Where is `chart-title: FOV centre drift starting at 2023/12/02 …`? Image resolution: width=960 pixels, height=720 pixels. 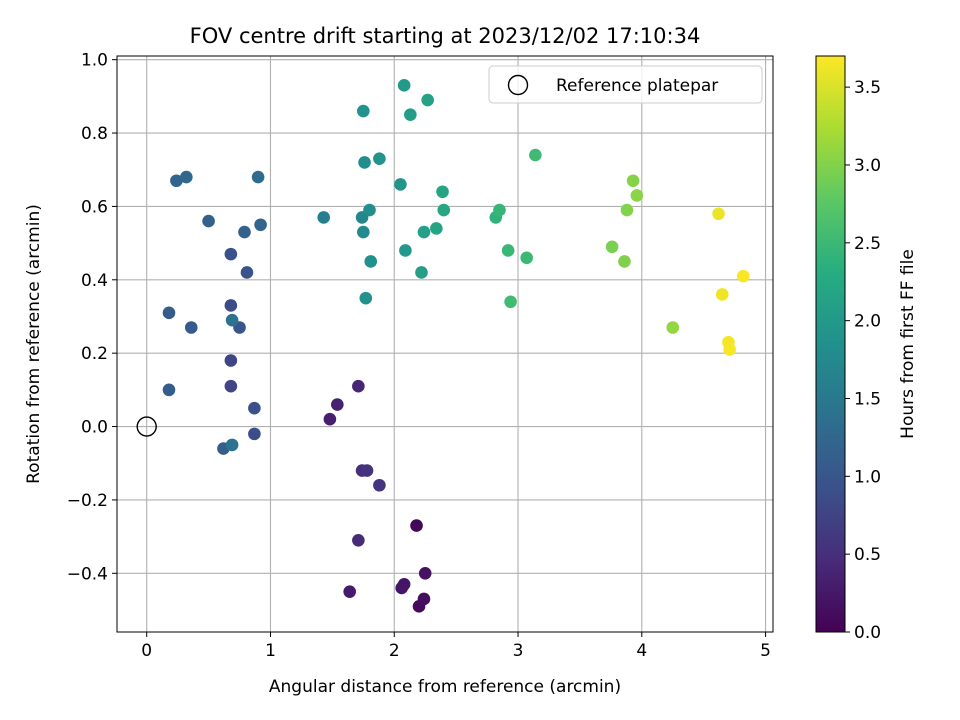 chart-title: FOV centre drift starting at 2023/12/02 … is located at coordinates (445, 36).